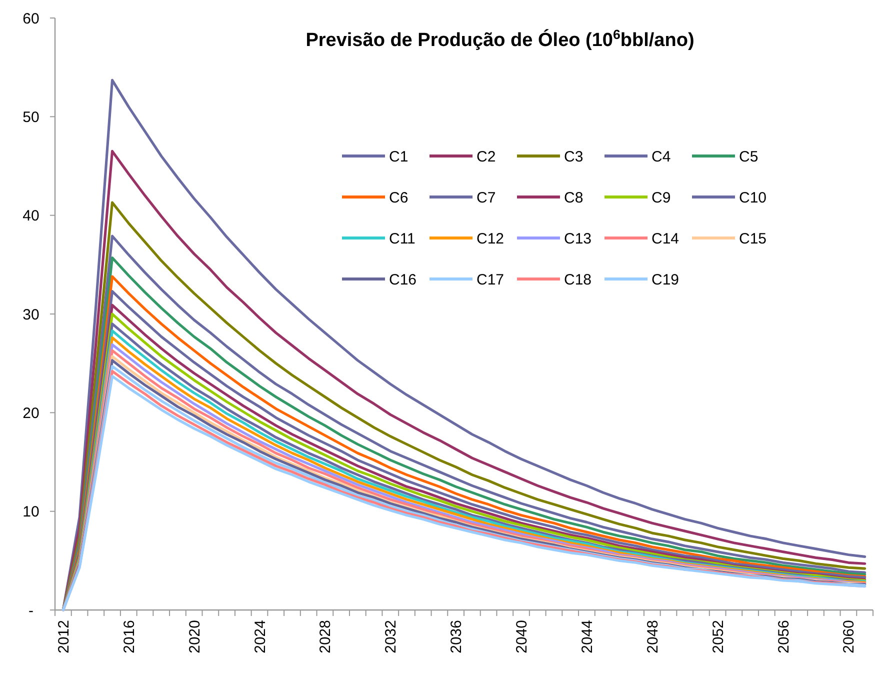  I want to click on legend-label: C16, so click(403, 279).